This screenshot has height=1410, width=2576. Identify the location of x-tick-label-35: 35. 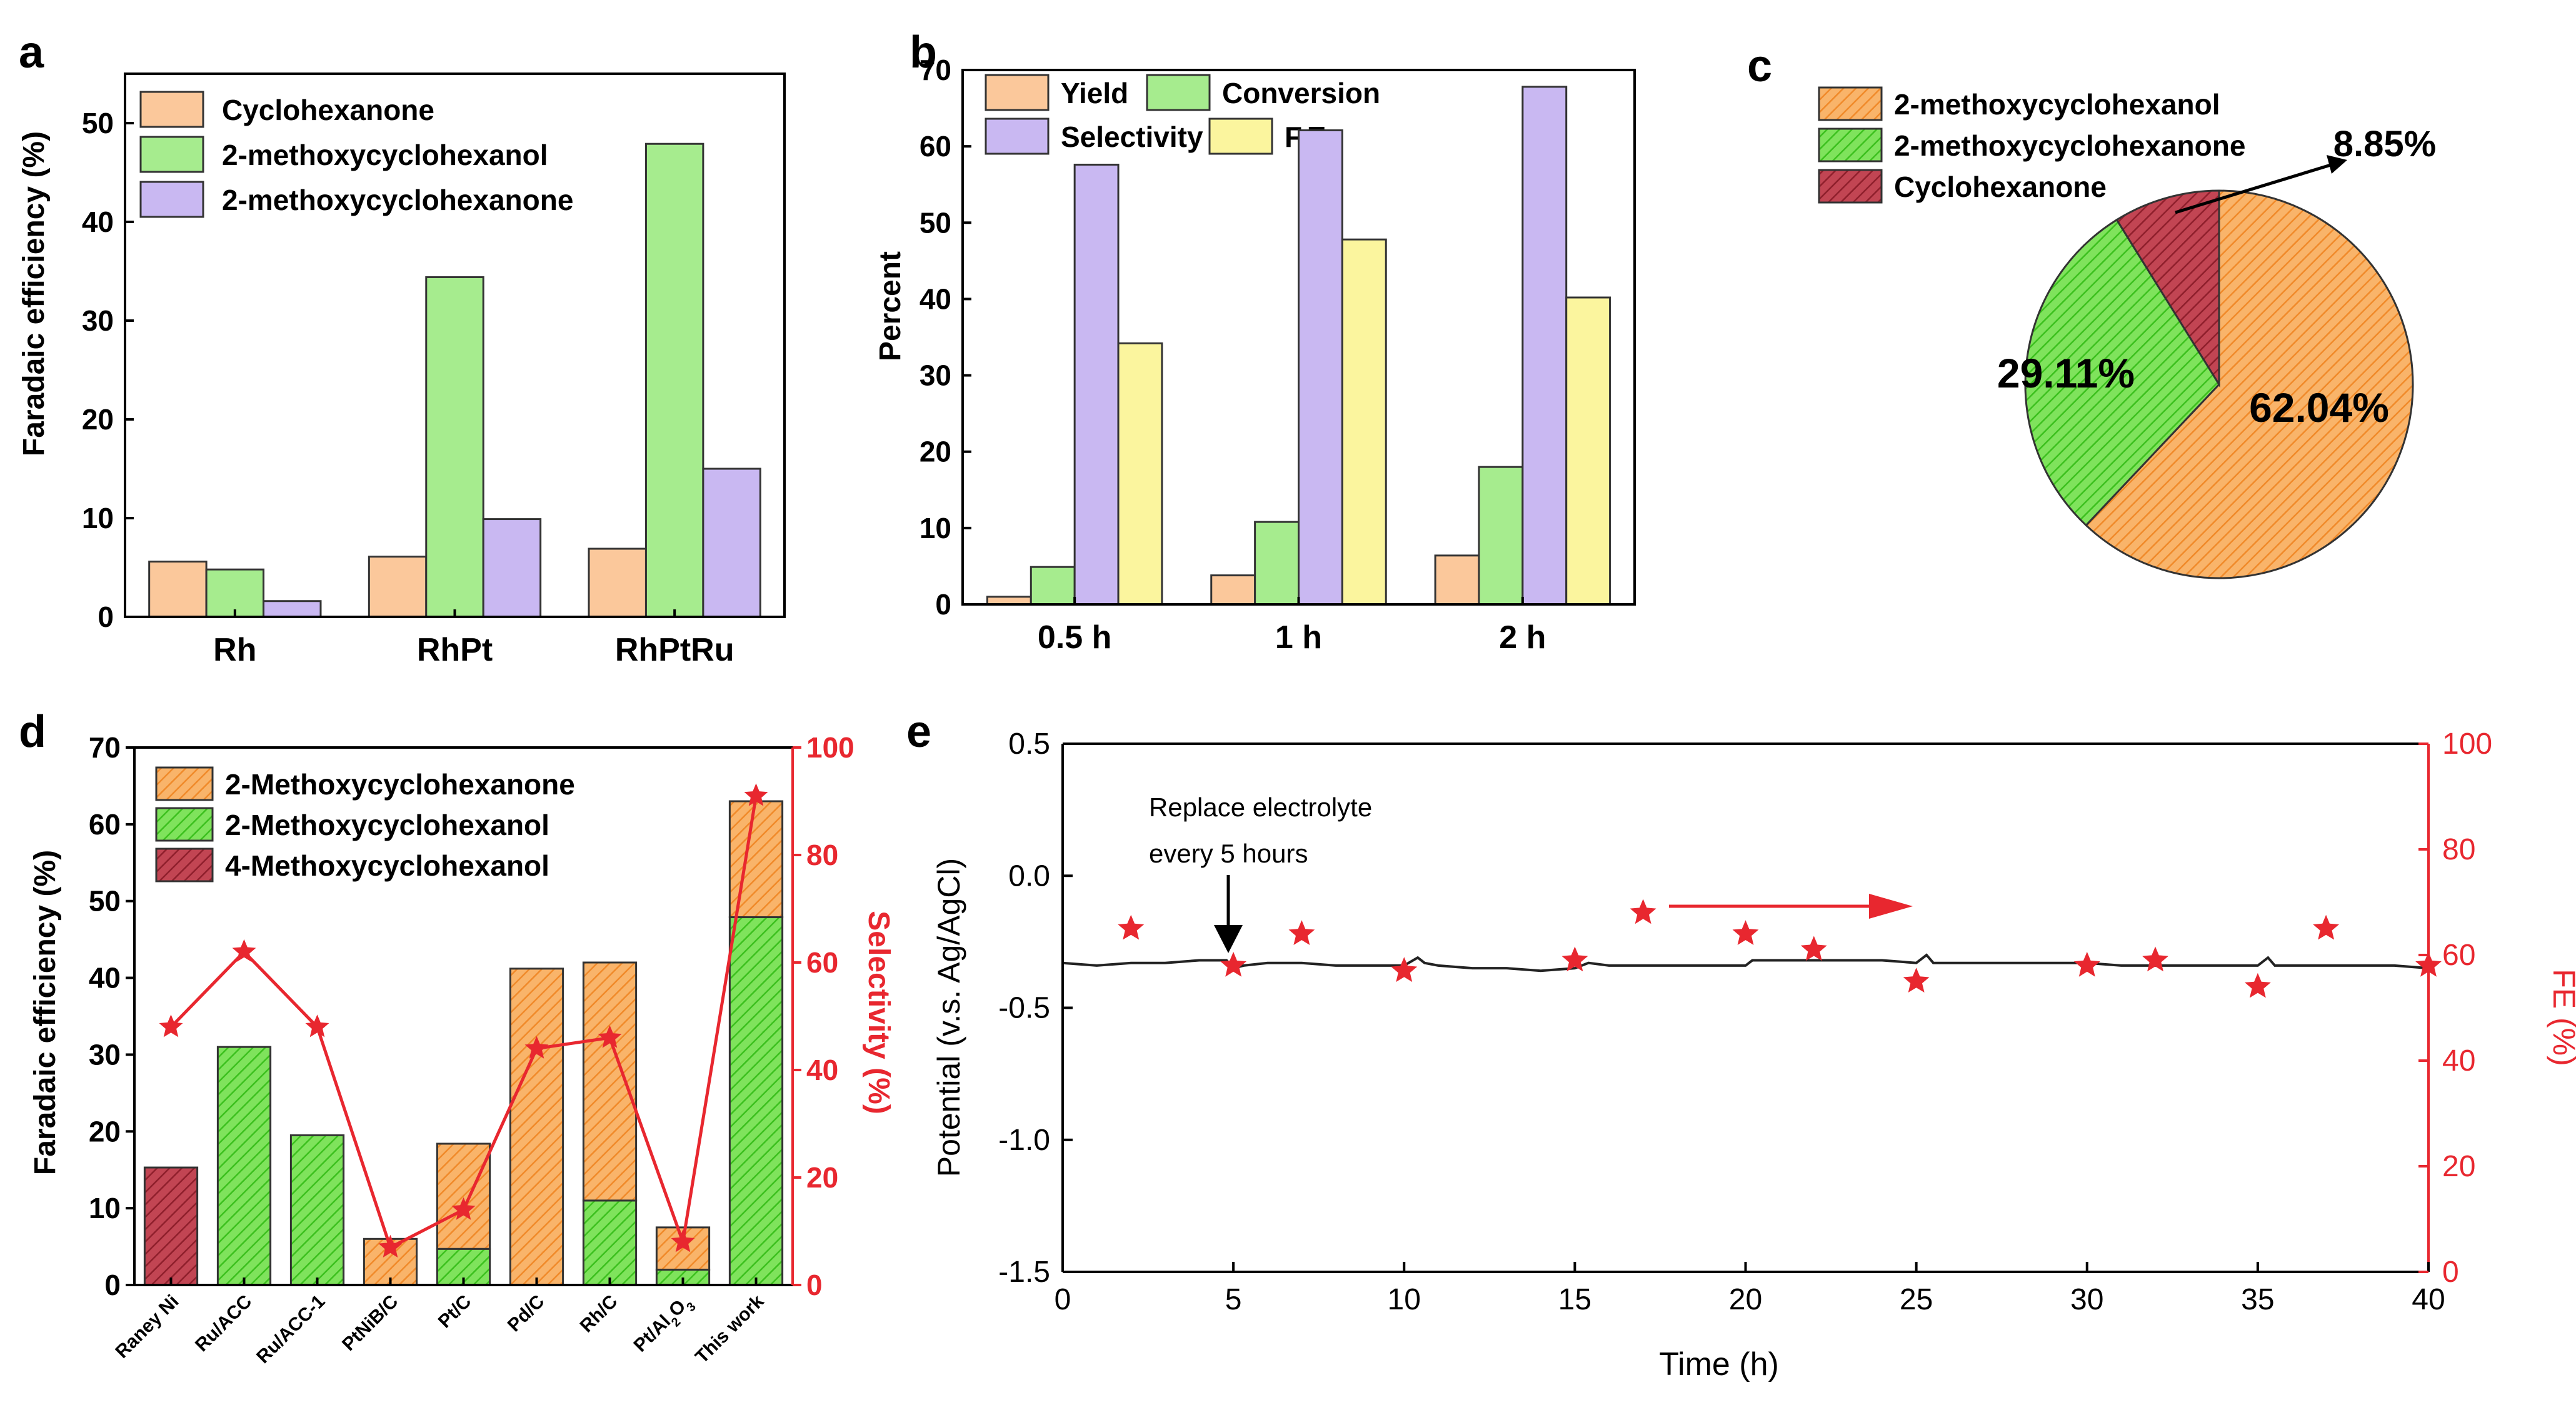
(2257, 1300).